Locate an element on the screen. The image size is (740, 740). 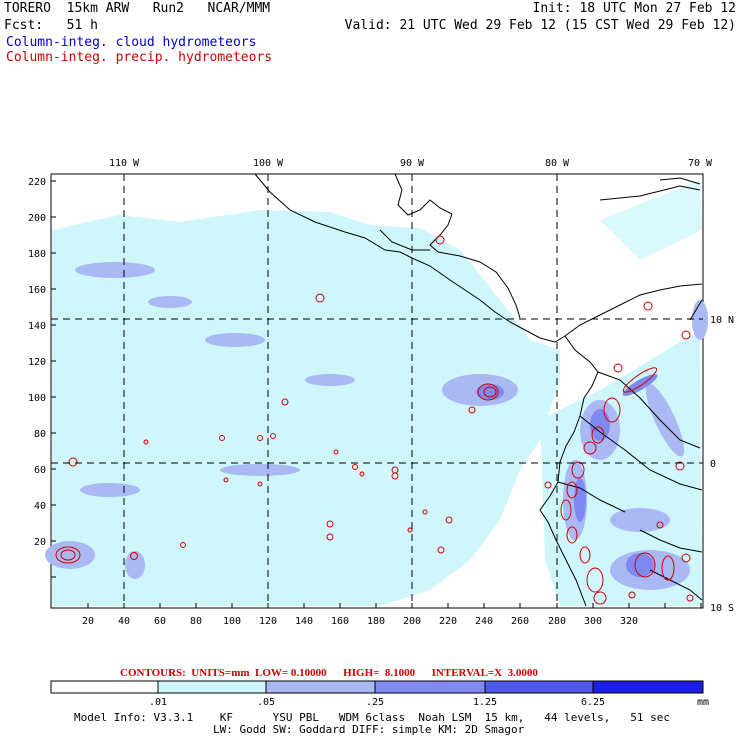
lon-label: 90 W is located at coordinates (412, 163).